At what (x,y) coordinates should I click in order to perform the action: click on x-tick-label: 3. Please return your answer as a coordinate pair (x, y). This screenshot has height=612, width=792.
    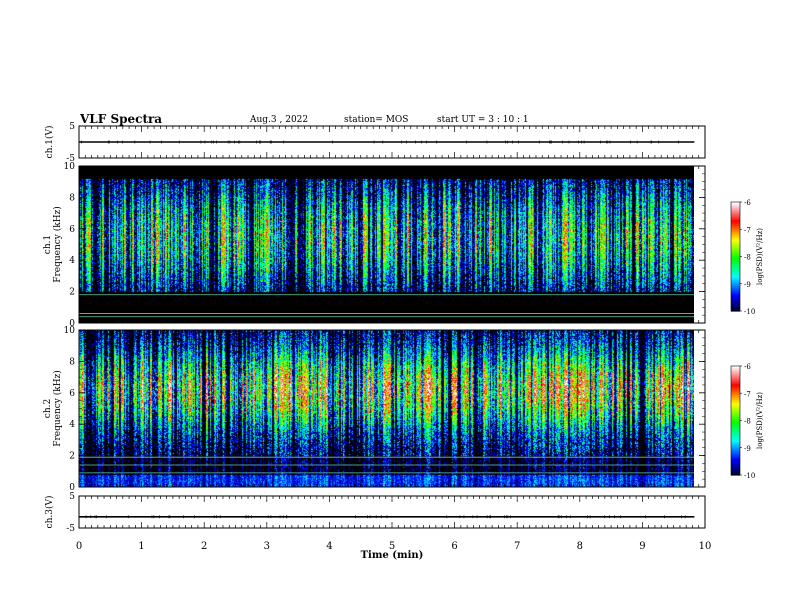
    Looking at the image, I should click on (267, 546).